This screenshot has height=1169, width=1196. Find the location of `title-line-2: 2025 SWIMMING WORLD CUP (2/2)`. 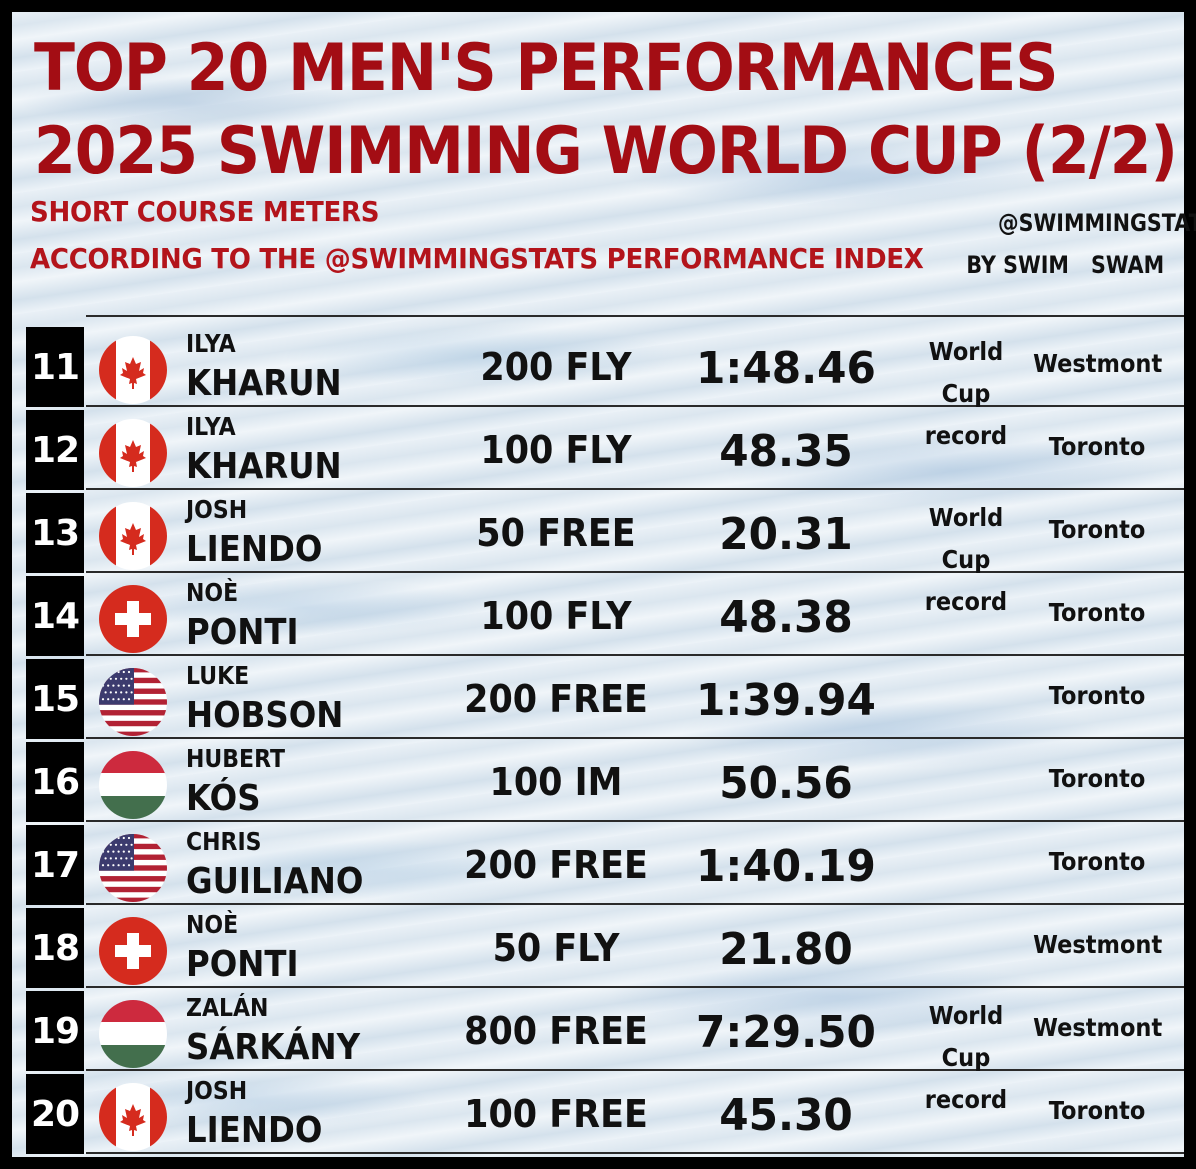

title-line-2: 2025 SWIMMING WORLD CUP (2/2) is located at coordinates (606, 151).